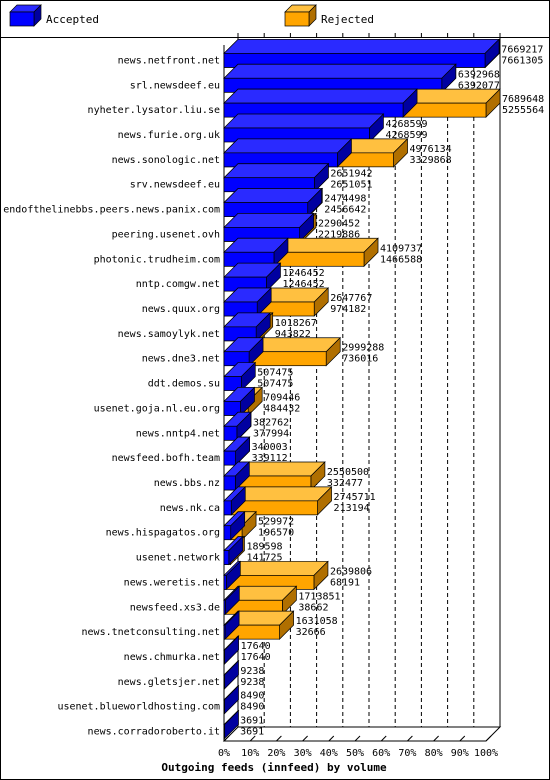 This screenshot has height=780, width=550. What do you see at coordinates (264, 558) in the screenshot?
I see `value-accepted-20: 141725` at bounding box center [264, 558].